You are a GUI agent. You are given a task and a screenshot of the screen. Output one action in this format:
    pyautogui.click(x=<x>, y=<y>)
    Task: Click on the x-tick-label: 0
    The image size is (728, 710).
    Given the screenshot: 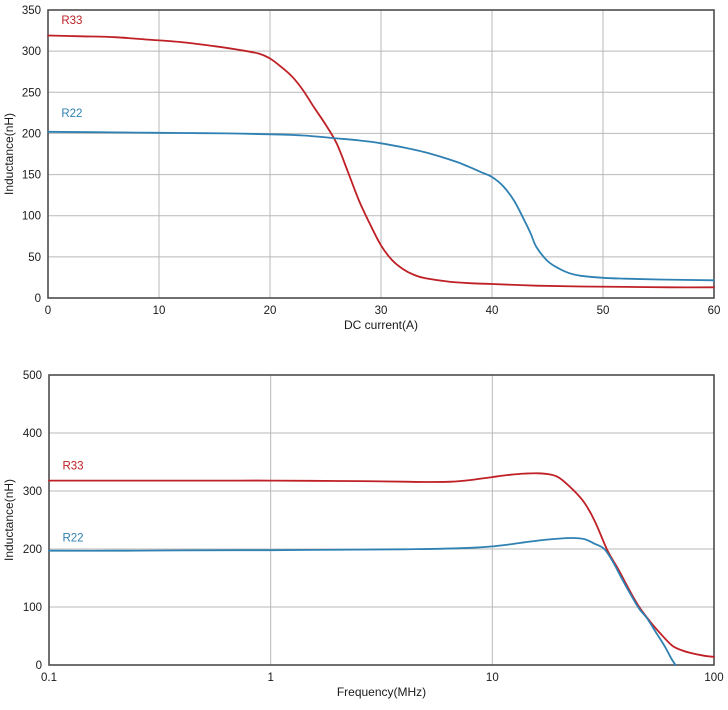 What is the action you would take?
    pyautogui.click(x=48, y=311)
    